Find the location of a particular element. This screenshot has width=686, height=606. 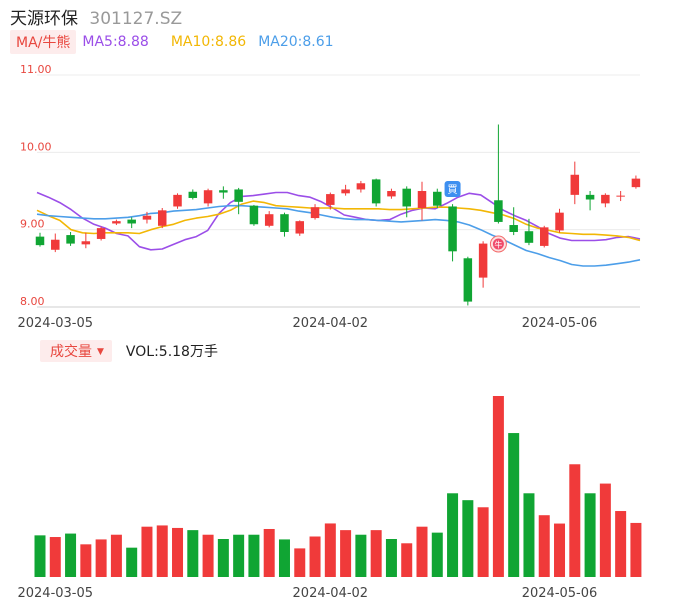

volume-x-tick-label: 2024-03-05 is located at coordinates (55, 593).